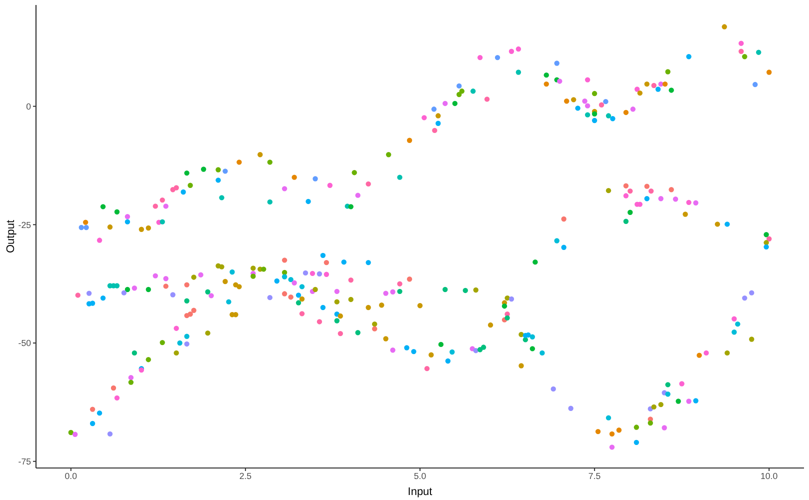 This screenshot has height=500, width=809. I want to click on x-tick-label: 10.0, so click(769, 476).